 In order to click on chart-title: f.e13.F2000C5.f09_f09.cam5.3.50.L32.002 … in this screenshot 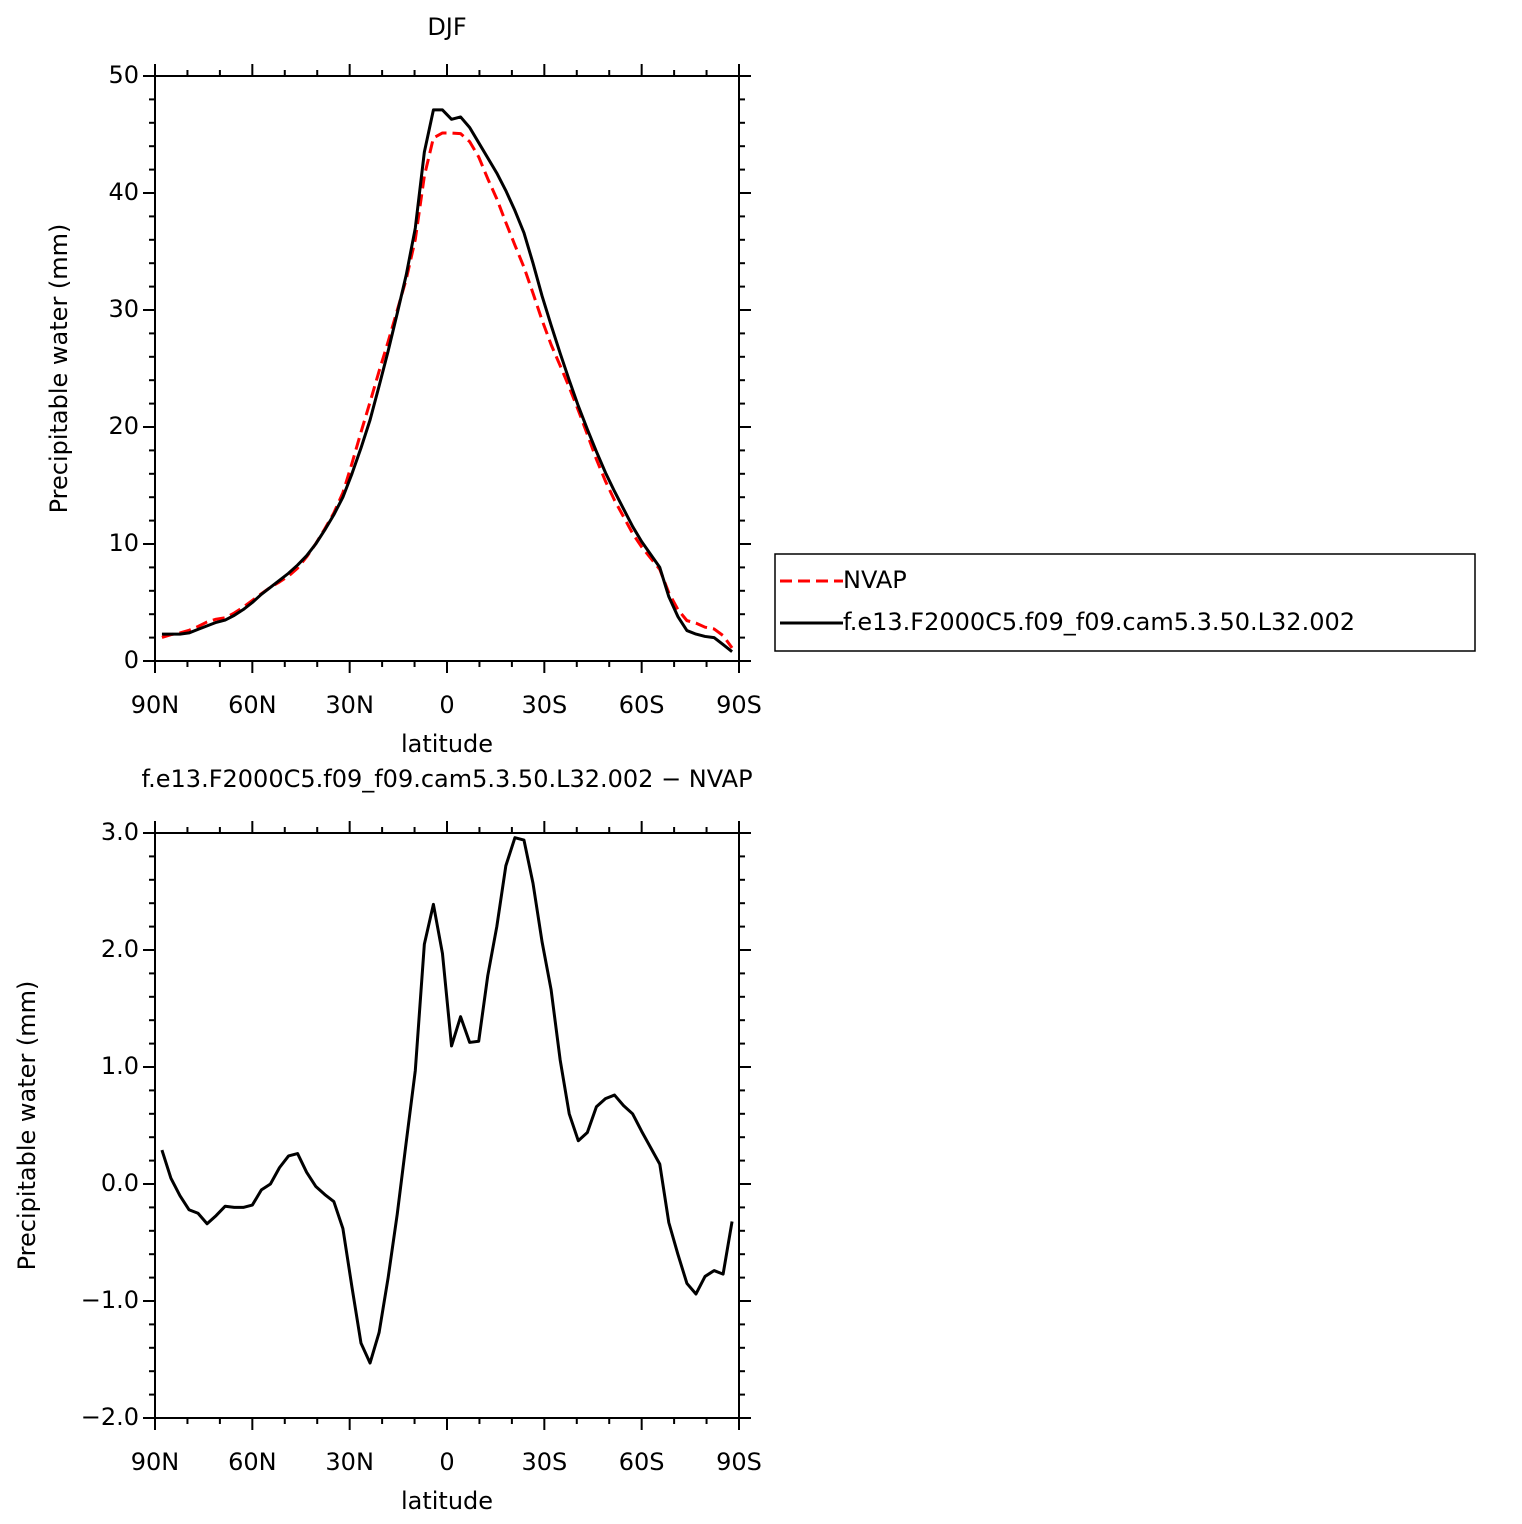, I will do `click(446, 779)`.